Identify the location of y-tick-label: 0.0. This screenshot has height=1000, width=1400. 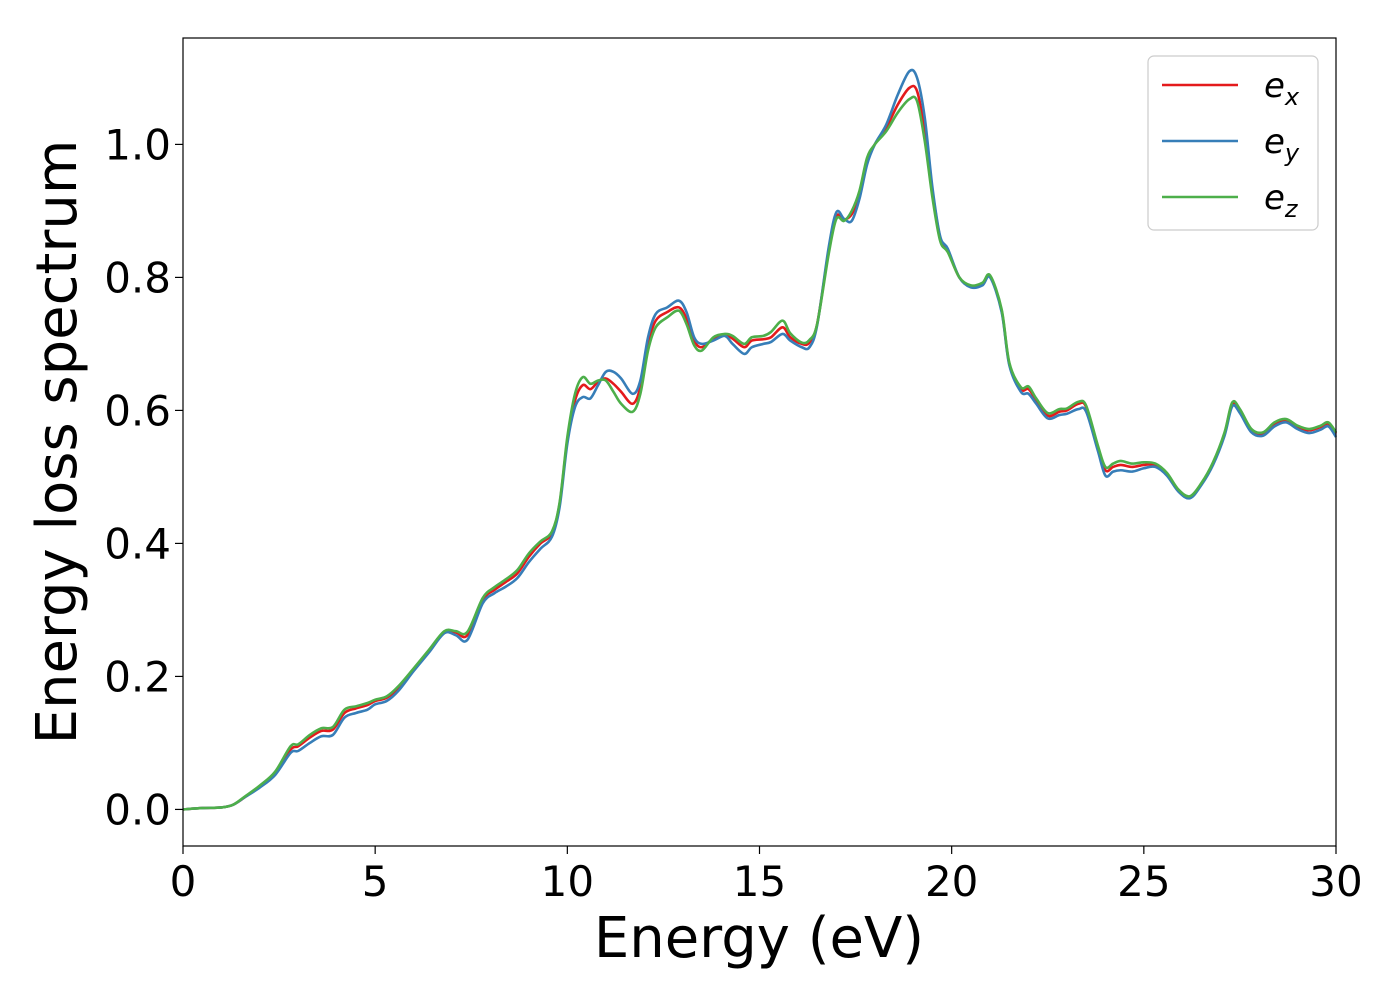
(137, 809).